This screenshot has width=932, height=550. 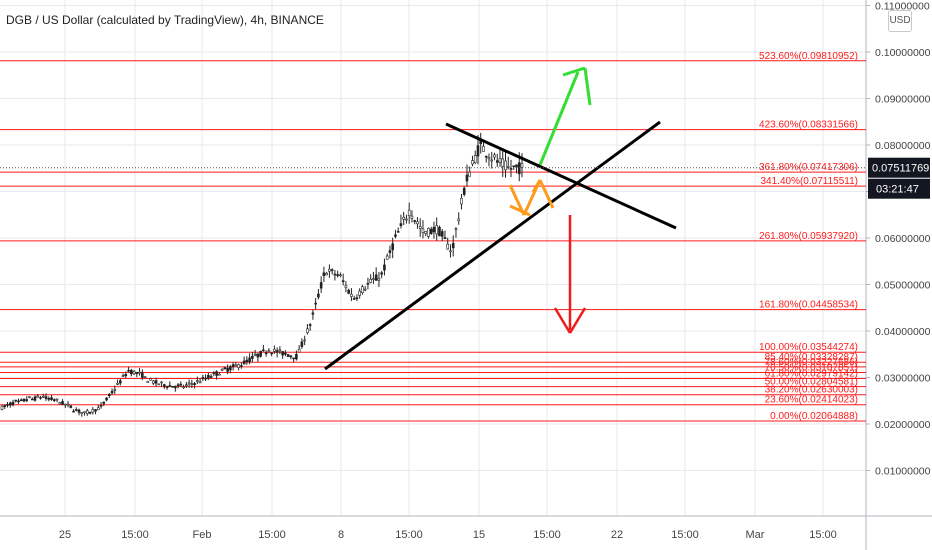 What do you see at coordinates (479, 535) in the screenshot?
I see `x-tick-label: 15` at bounding box center [479, 535].